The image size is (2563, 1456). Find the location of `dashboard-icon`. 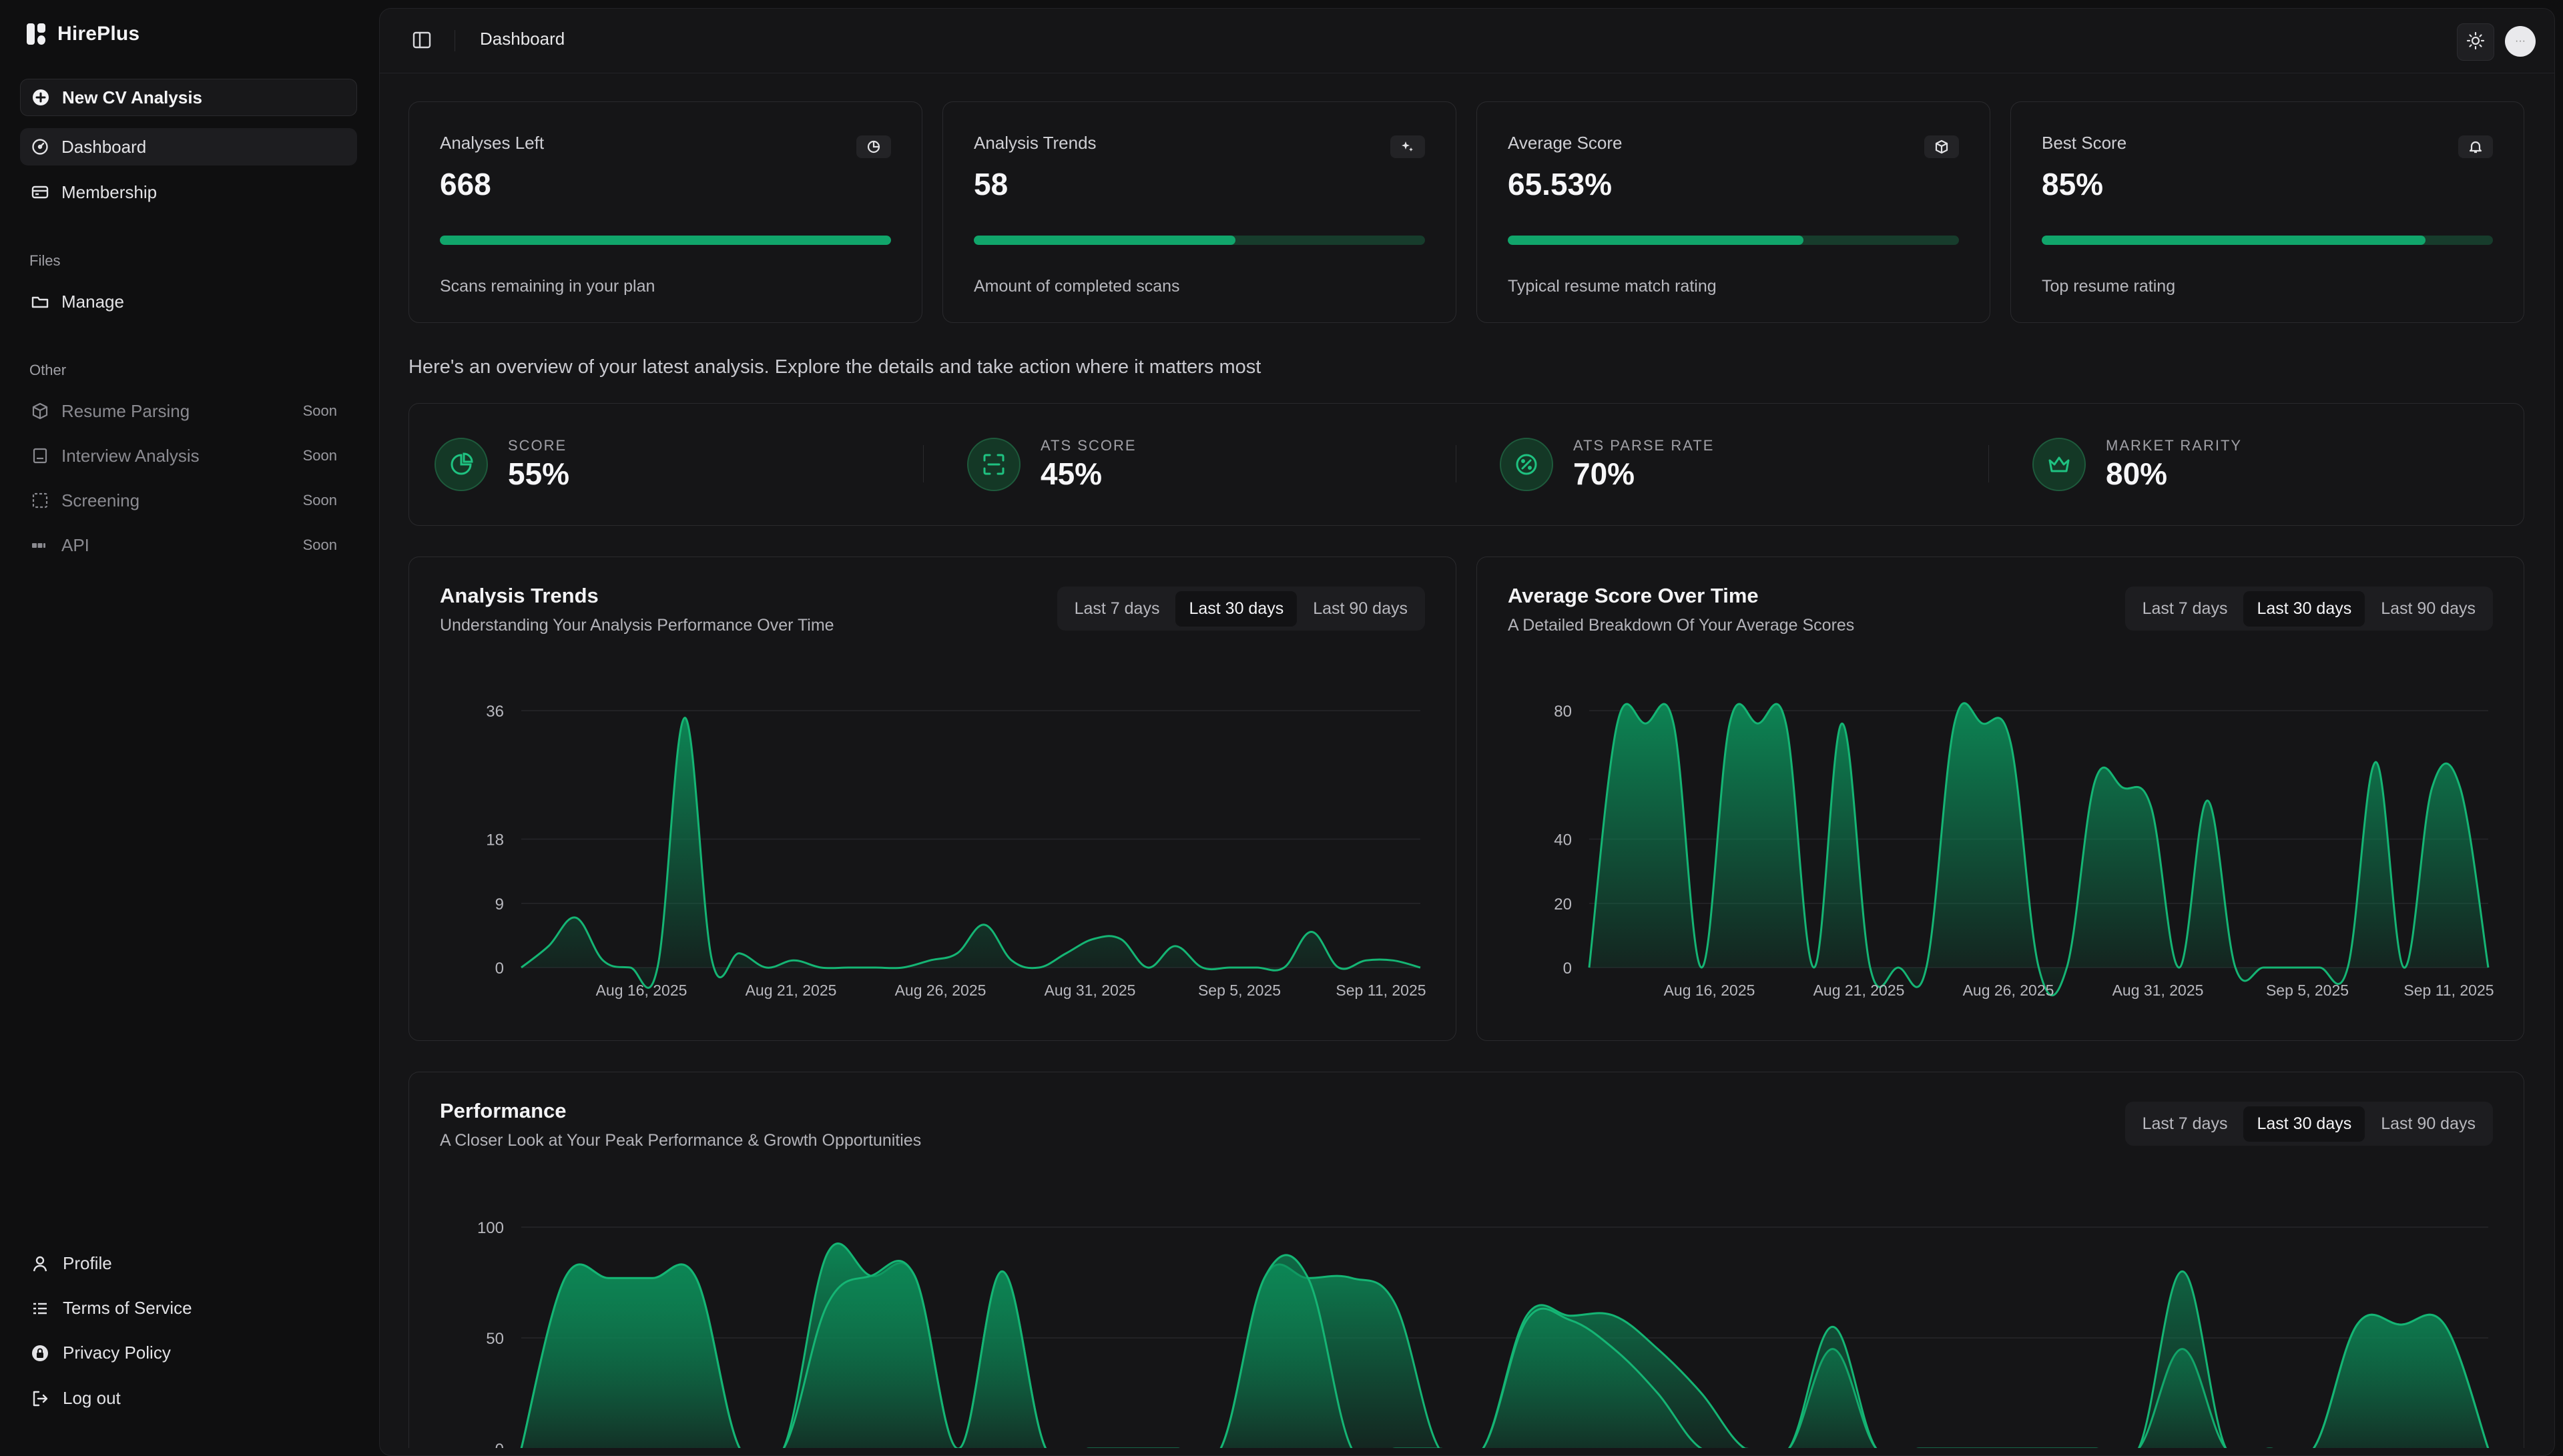

dashboard-icon is located at coordinates (40, 146).